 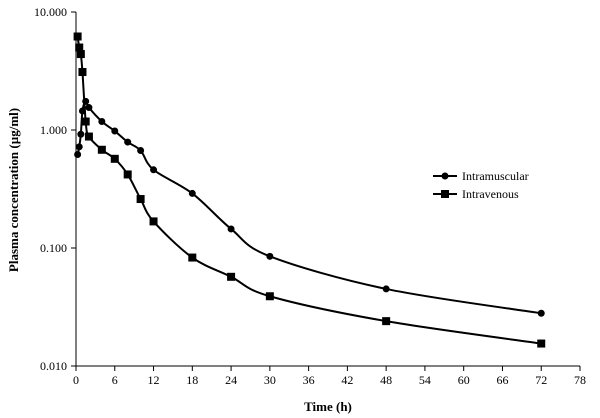 What do you see at coordinates (231, 380) in the screenshot?
I see `x-tick-label: 24` at bounding box center [231, 380].